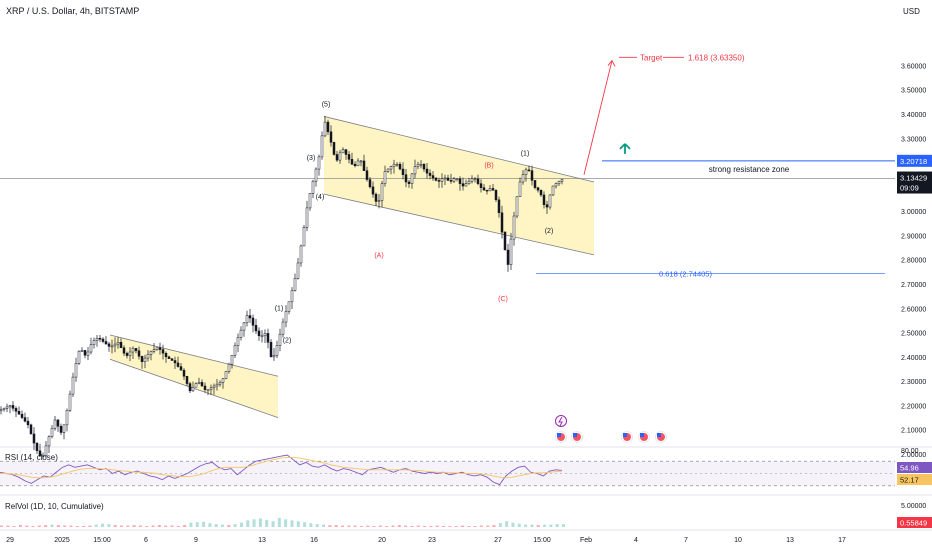  What do you see at coordinates (913, 455) in the screenshot?
I see `price-tick-label: 2.00000` at bounding box center [913, 455].